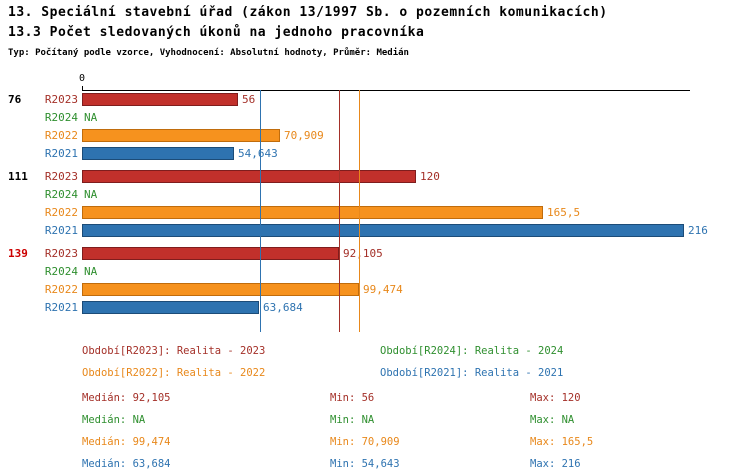  Describe the element at coordinates (339, 211) in the screenshot. I see `median-line-r2023` at that location.